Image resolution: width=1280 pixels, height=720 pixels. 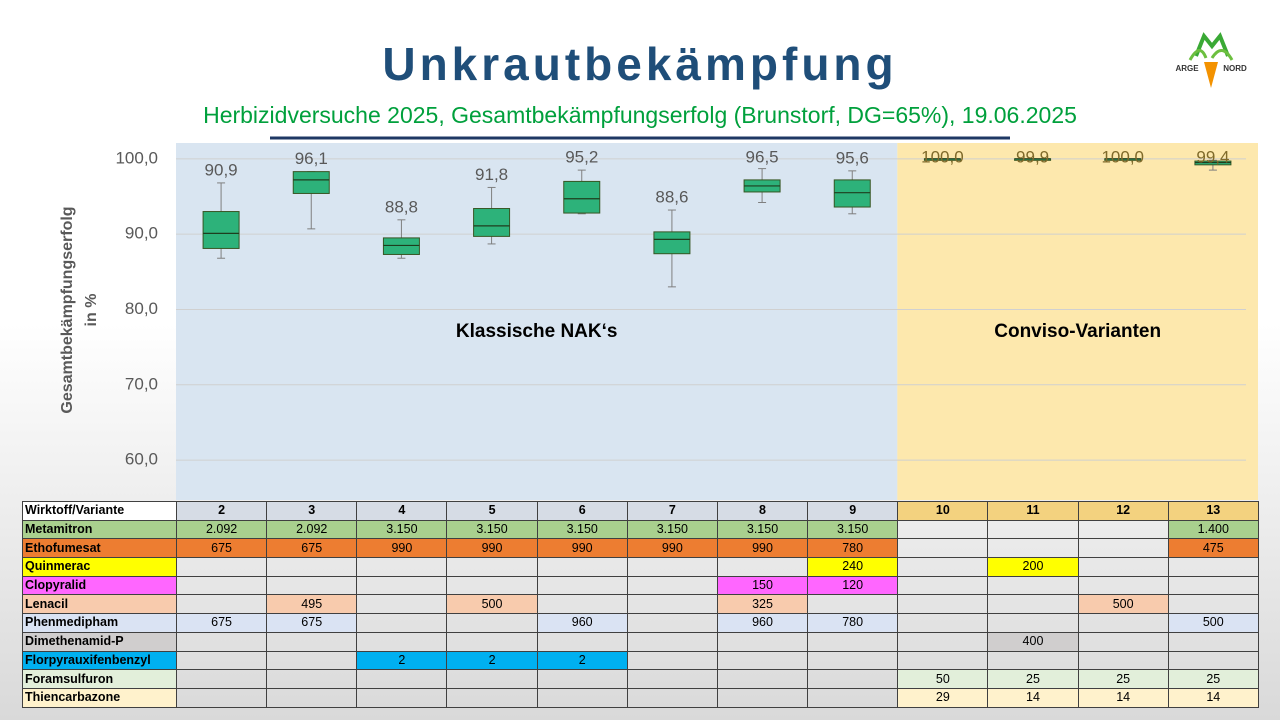 I want to click on row-name: Quinmerac, so click(x=99, y=567).